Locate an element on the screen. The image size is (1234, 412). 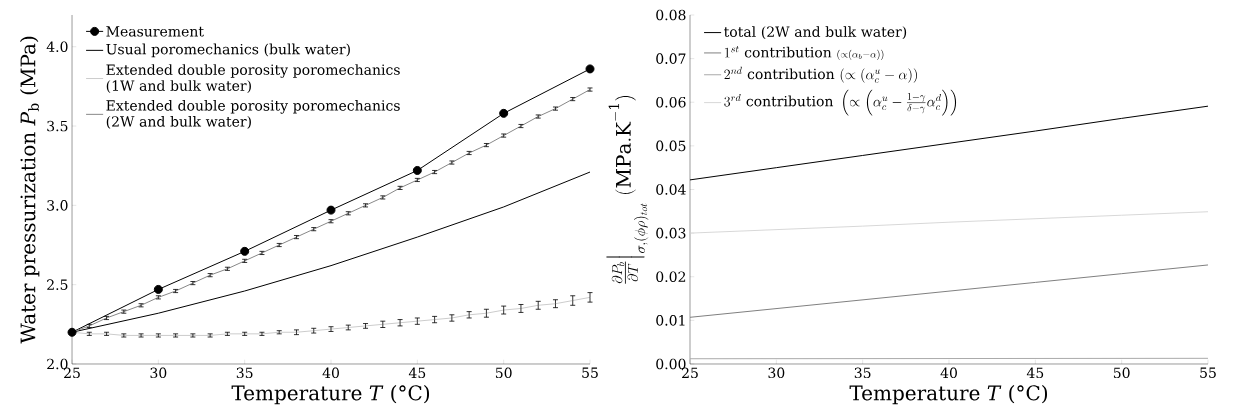
y-axis-title: $\frac{\partial P_b}{\partial T}\Big|_{\sigma,(\phi\rho)_{tot}}\ (\mathrm{MPa.K^{-1}})$ is located at coordinates (627, 189).